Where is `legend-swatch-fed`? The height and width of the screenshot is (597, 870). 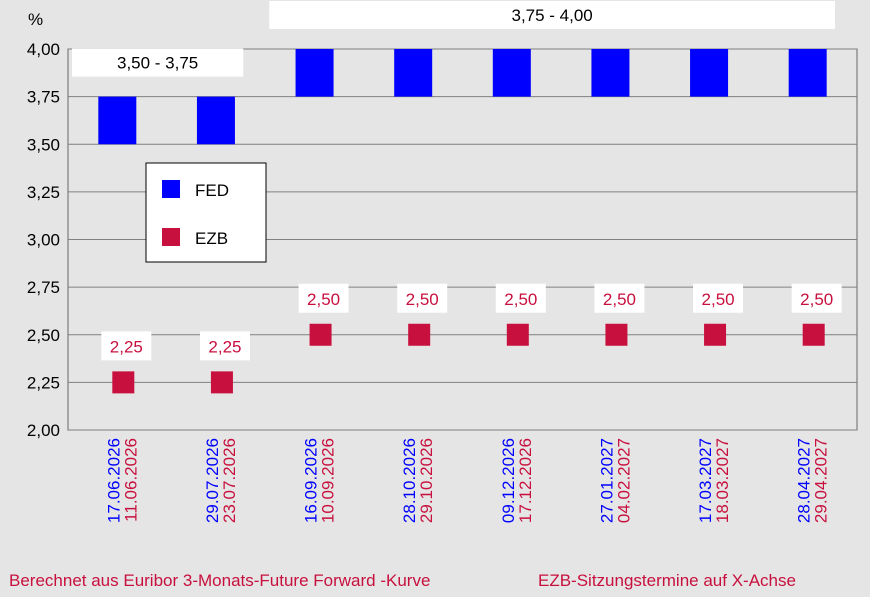
legend-swatch-fed is located at coordinates (171, 189).